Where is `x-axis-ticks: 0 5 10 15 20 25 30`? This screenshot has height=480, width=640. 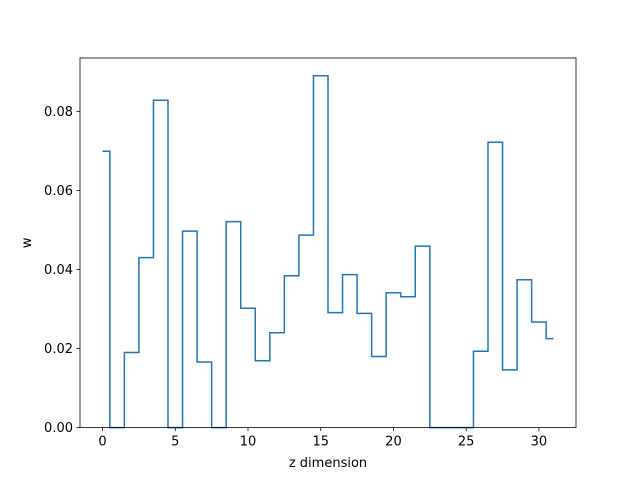 x-axis-ticks: 0 5 10 15 20 25 30 is located at coordinates (323, 438).